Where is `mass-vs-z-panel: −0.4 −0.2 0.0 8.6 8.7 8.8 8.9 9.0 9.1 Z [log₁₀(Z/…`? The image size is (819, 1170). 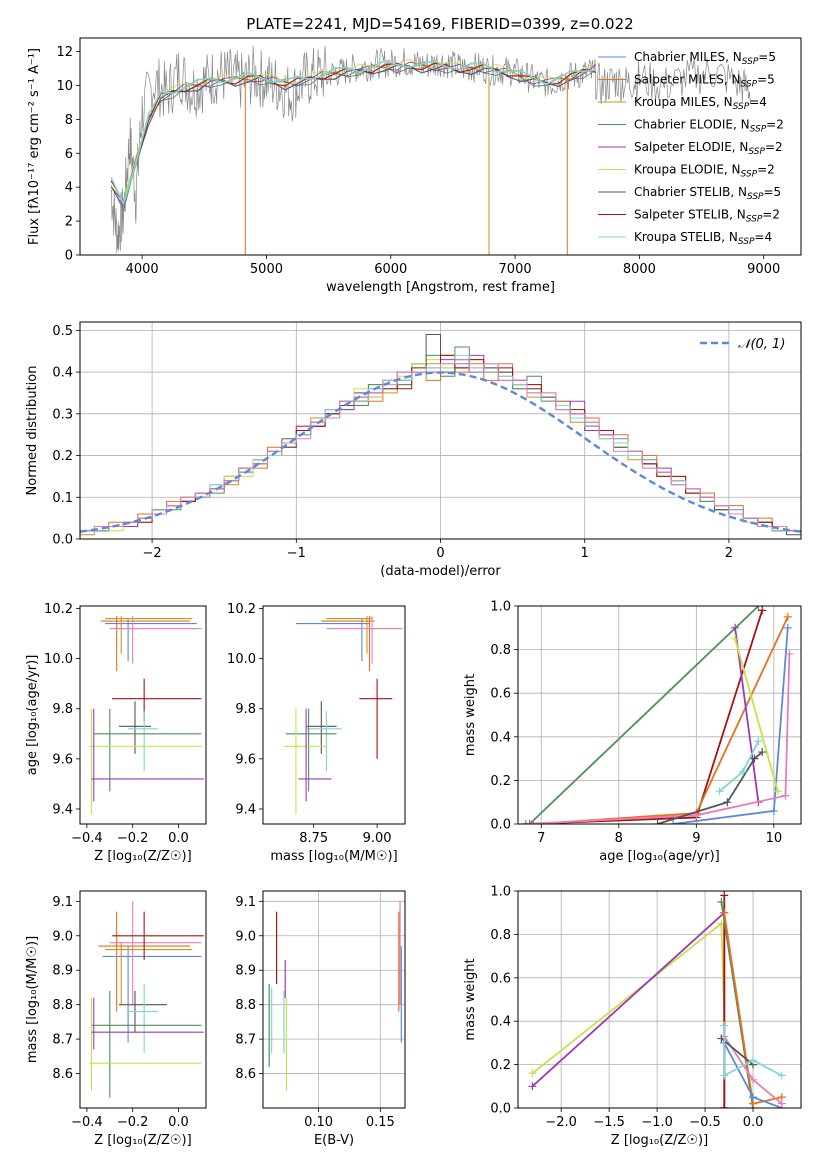 mass-vs-z-panel: −0.4 −0.2 0.0 8.6 8.7 8.8 8.9 9.0 9.1 Z [log₁₀(Z/… is located at coordinates (116, 1019).